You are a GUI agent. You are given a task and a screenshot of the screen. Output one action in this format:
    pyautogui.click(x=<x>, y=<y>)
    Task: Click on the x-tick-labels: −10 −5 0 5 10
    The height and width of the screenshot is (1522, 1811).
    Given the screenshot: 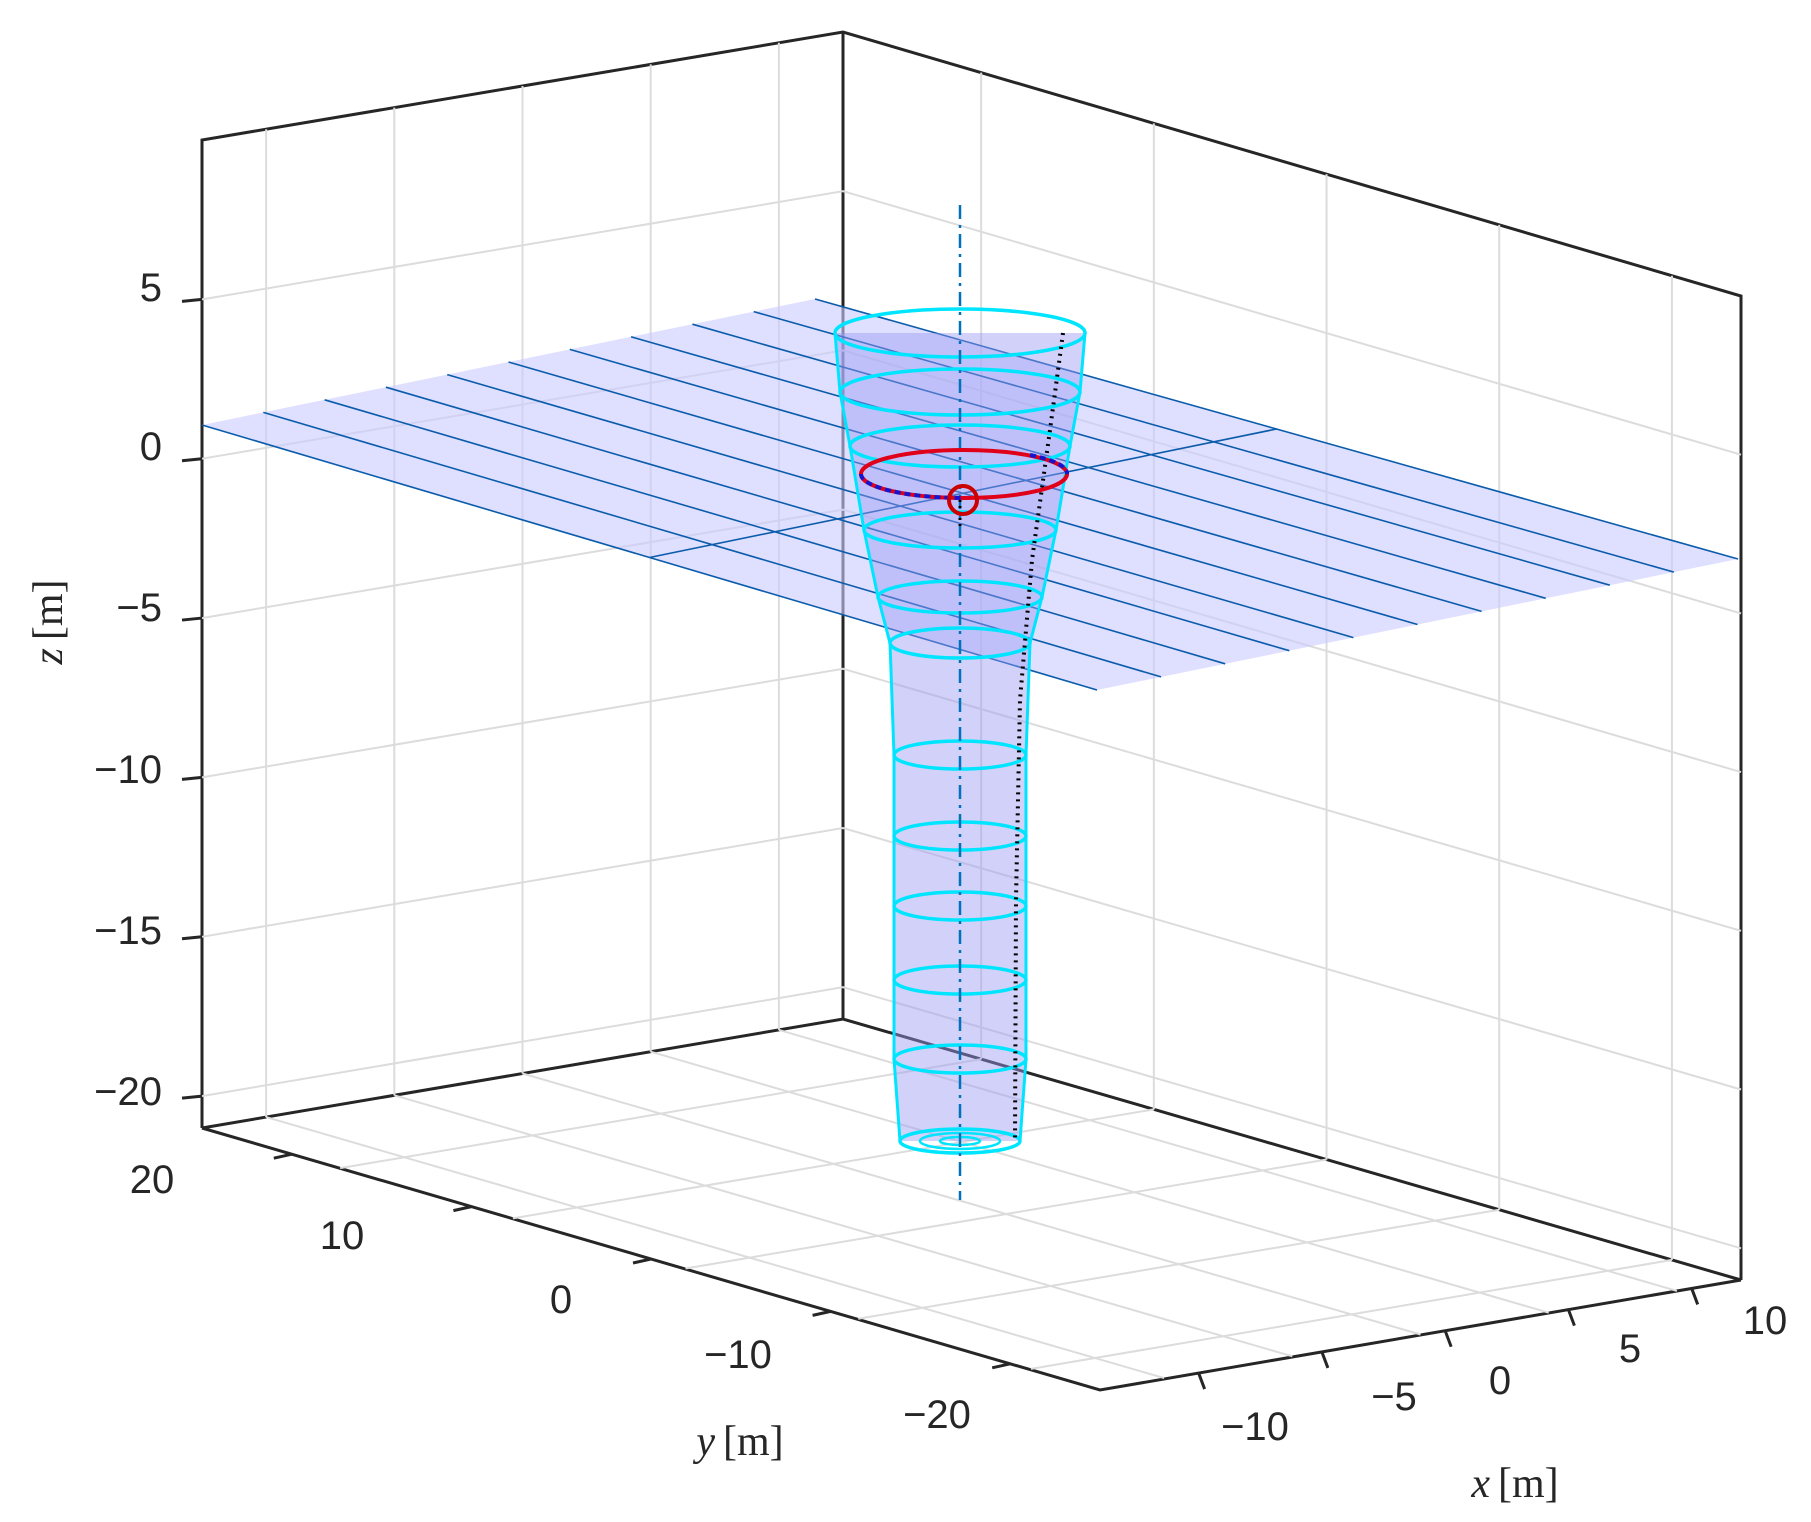 What is the action you would take?
    pyautogui.click(x=1504, y=1374)
    